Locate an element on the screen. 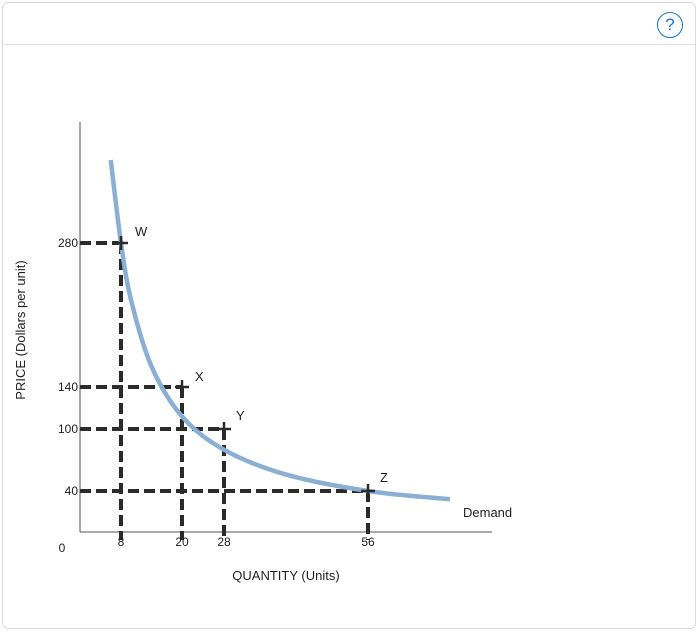 The image size is (700, 633). y-tick-label: 100 is located at coordinates (68, 429).